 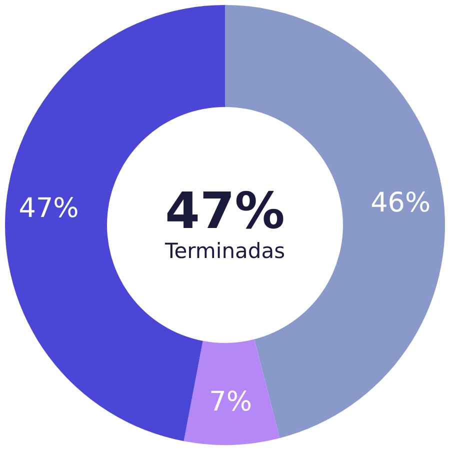 What do you see at coordinates (48, 208) in the screenshot?
I see `data-label: 47%` at bounding box center [48, 208].